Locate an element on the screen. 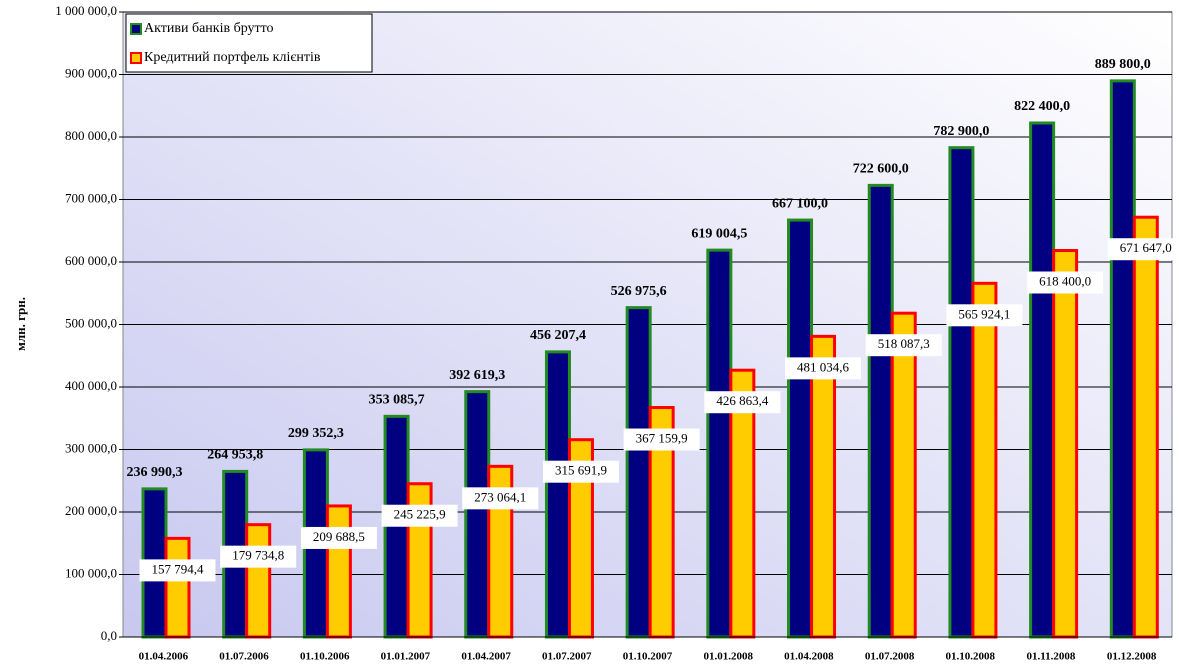  value-label: 618 400,0 is located at coordinates (1065, 280).